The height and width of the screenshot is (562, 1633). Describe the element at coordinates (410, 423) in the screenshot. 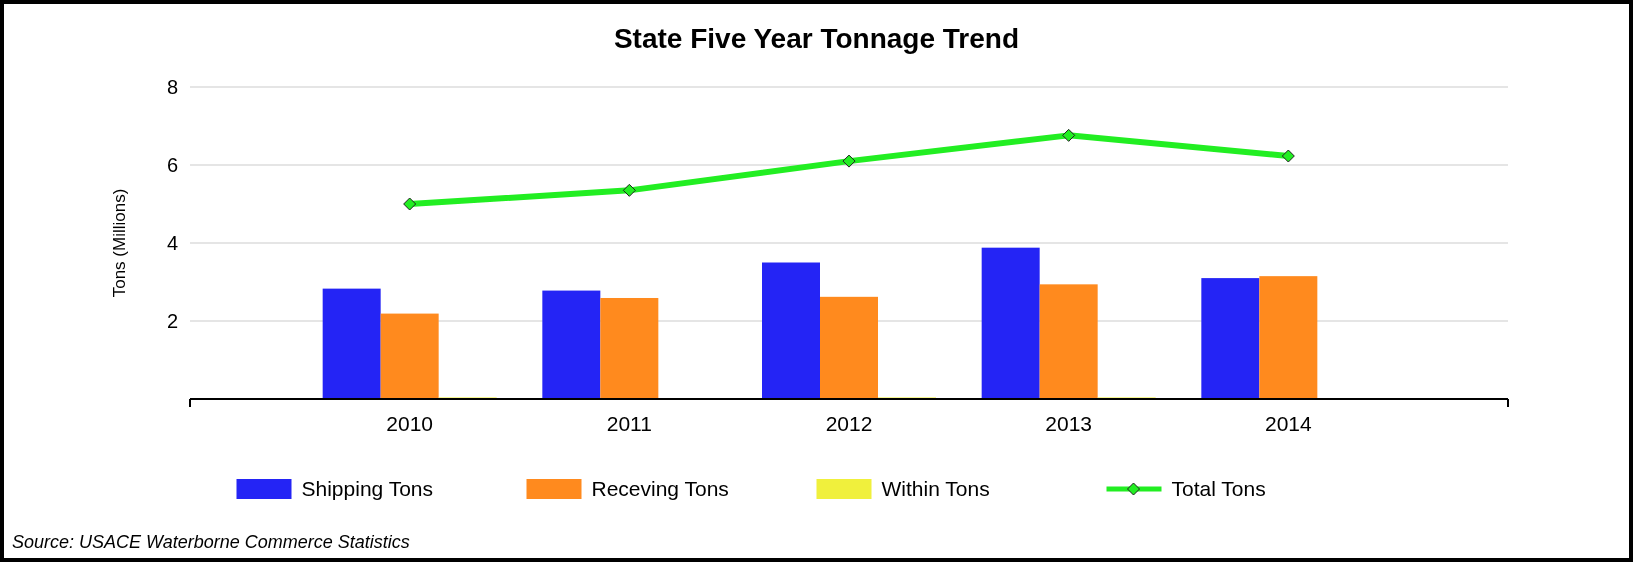

I see `x-tick-label: 2010` at that location.